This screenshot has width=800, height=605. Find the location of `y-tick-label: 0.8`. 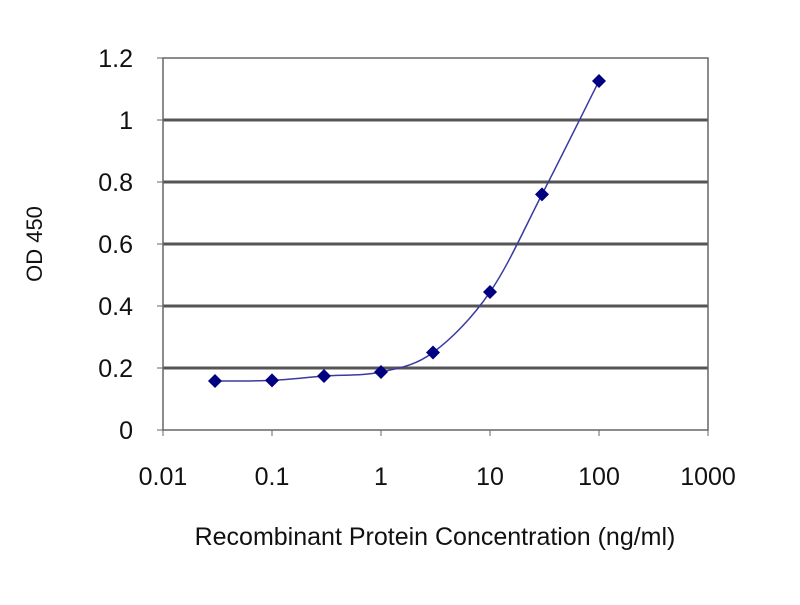

y-tick-label: 0.8 is located at coordinates (115, 183).